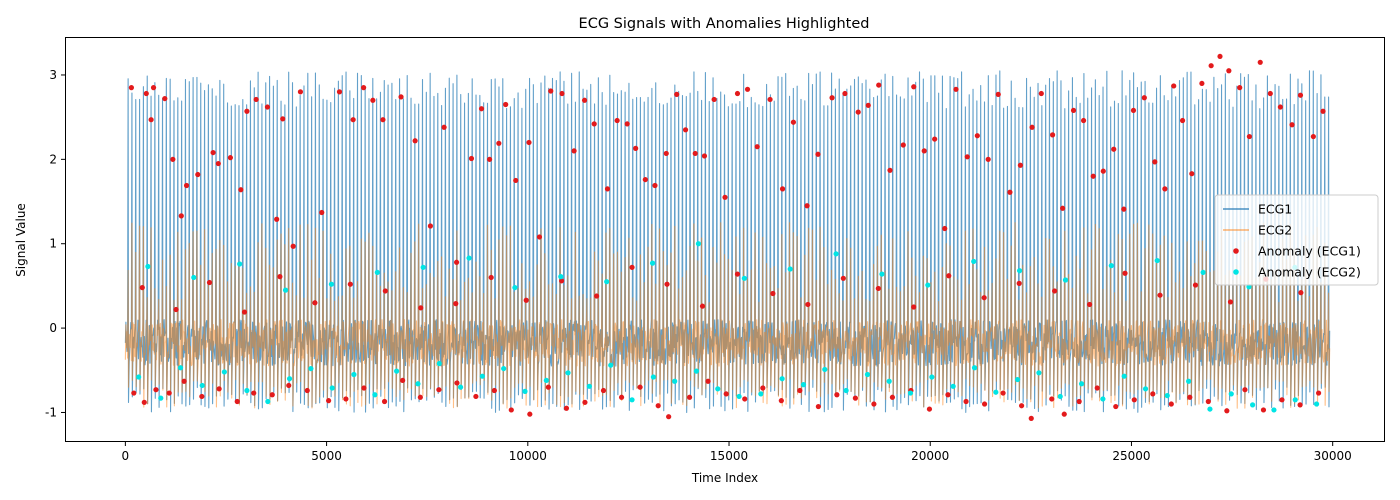 This screenshot has height=500, width=1400. Describe the element at coordinates (1275, 230) in the screenshot. I see `legend-label: ECG2` at that location.